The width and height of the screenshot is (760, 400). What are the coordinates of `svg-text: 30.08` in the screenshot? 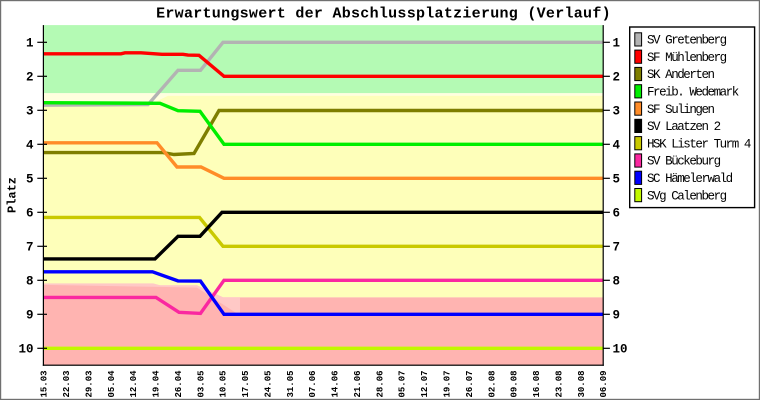 It's located at (582, 383).